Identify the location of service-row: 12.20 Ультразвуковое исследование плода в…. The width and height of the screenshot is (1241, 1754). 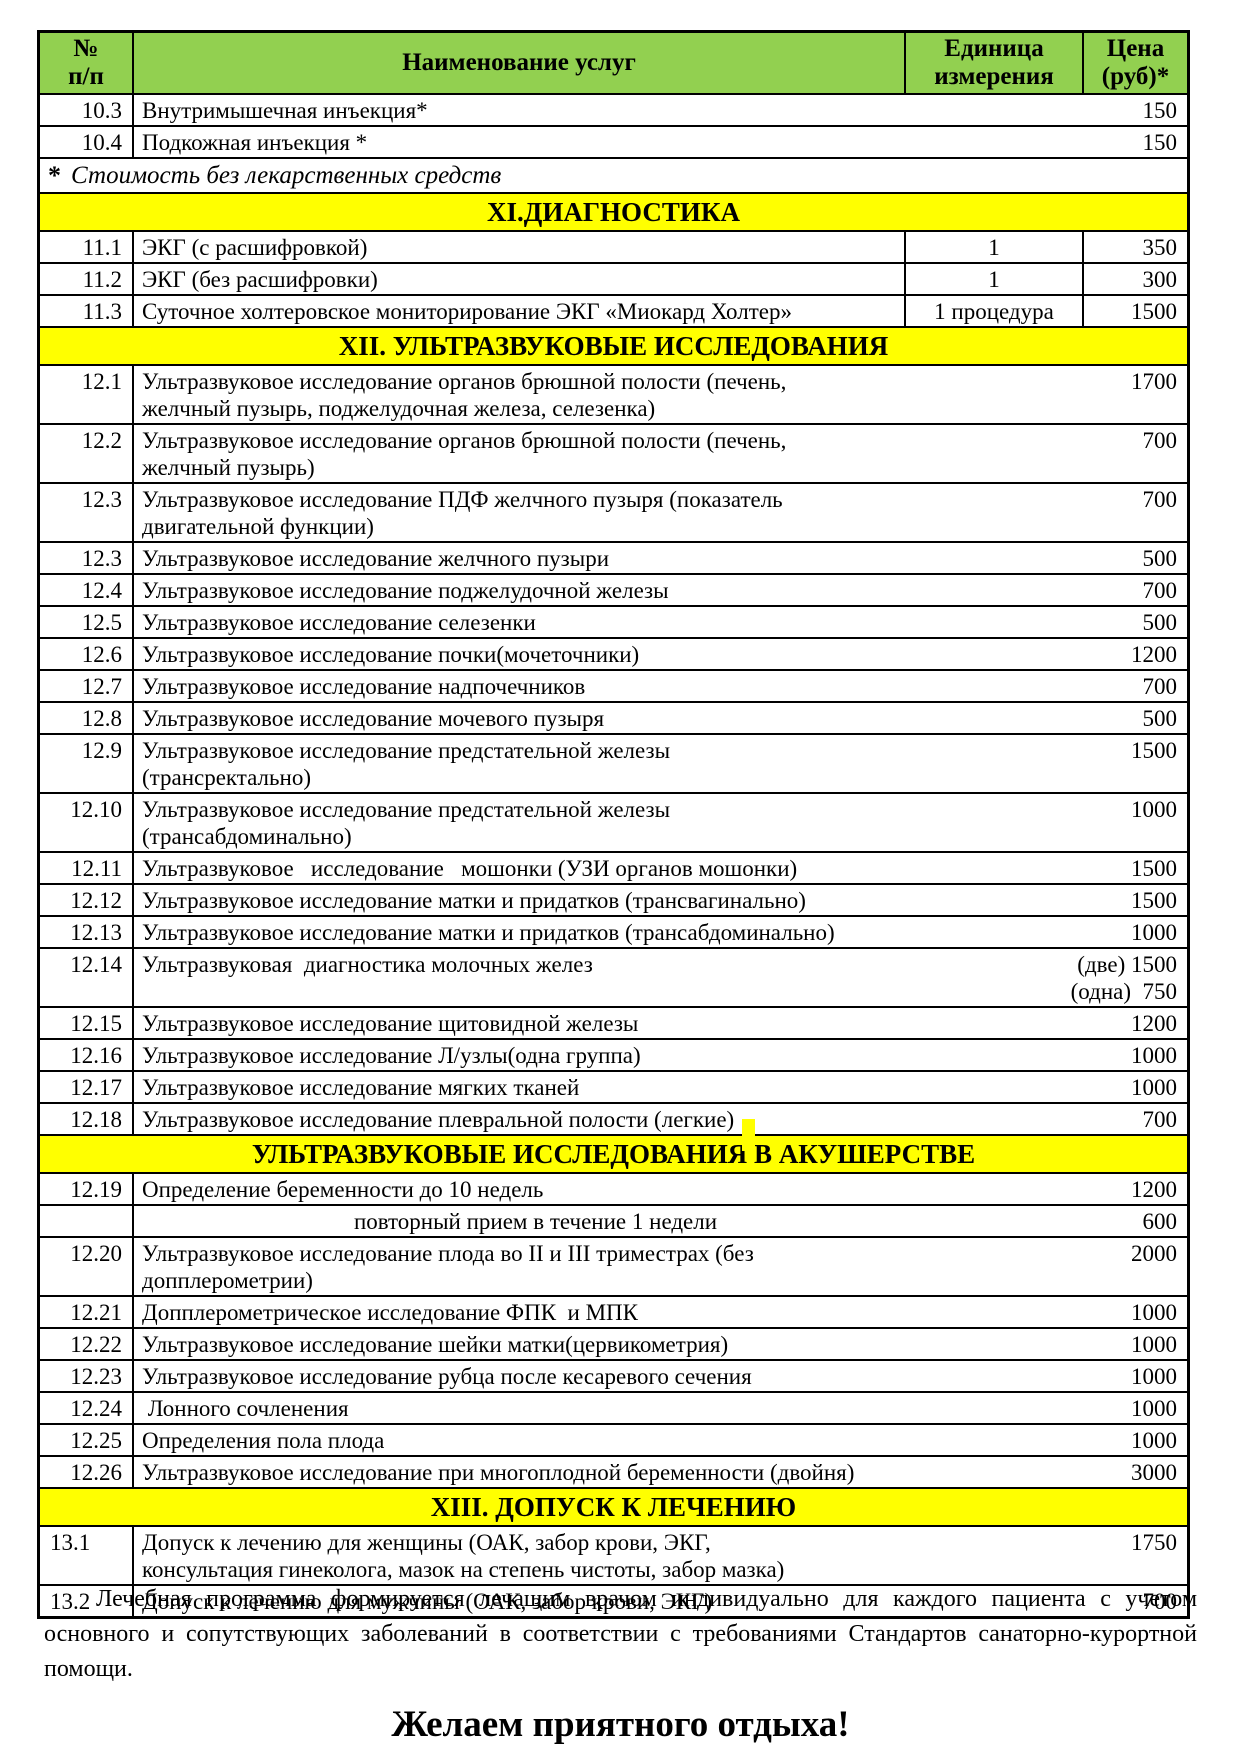
(613, 1267).